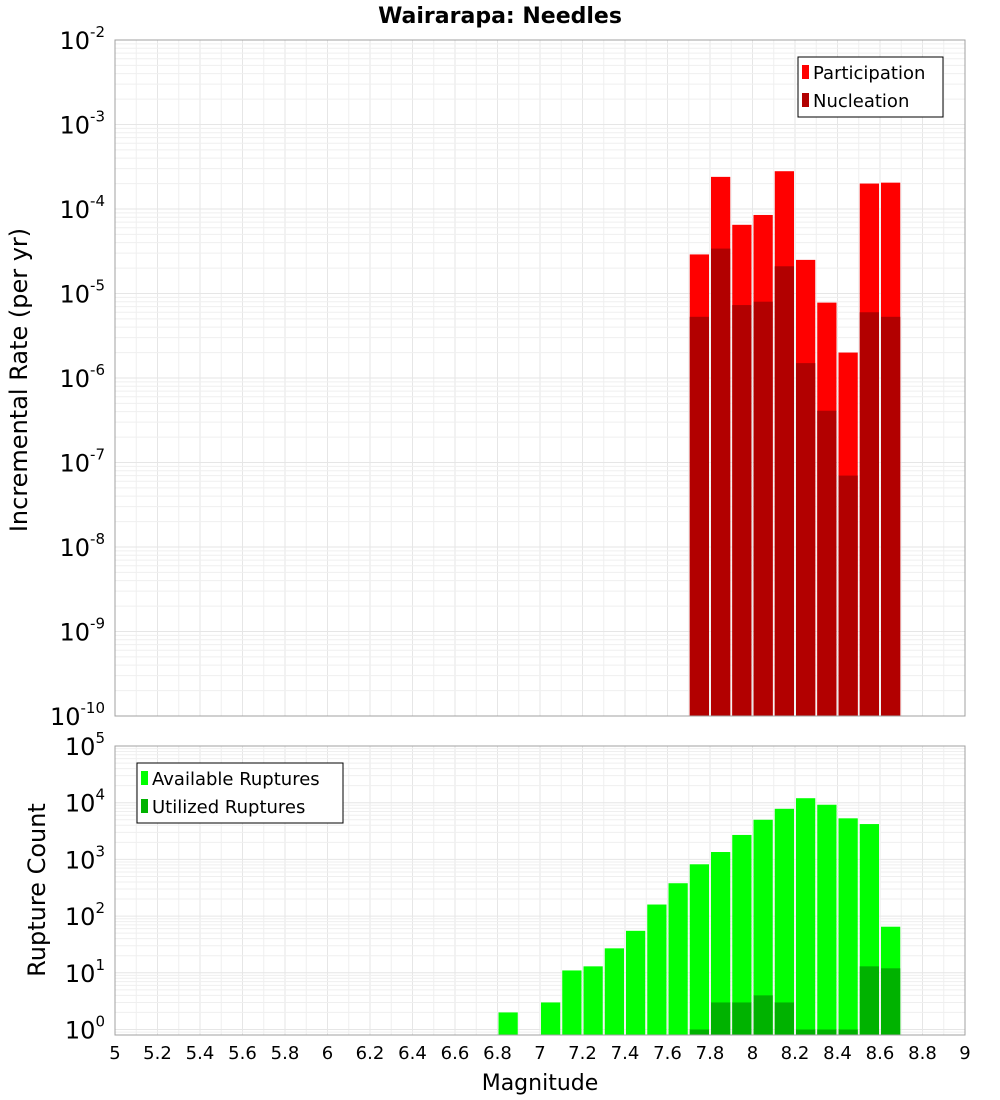 This screenshot has width=1000, height=1100. I want to click on y-tick-label: 10⁻⁶, so click(82, 377).